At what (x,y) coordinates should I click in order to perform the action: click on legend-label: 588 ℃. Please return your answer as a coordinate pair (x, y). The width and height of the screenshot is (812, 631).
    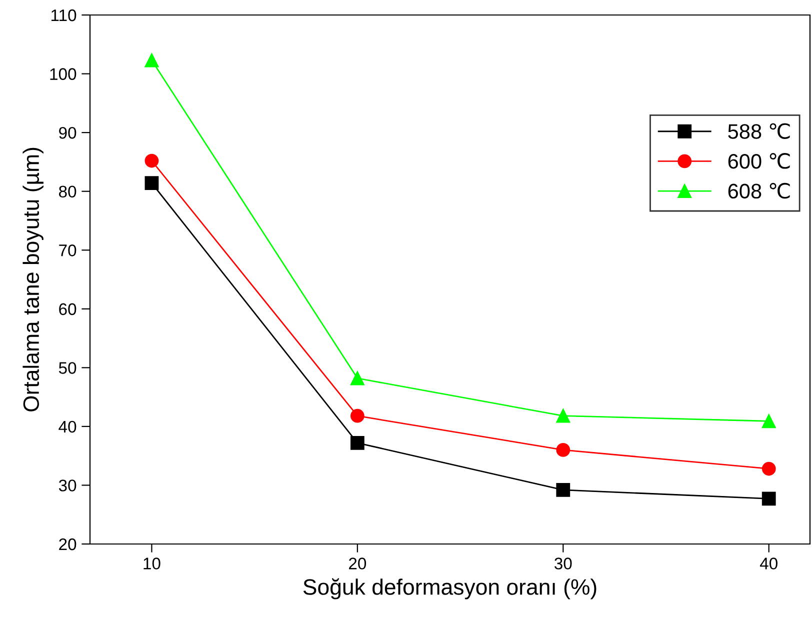
    Looking at the image, I should click on (759, 131).